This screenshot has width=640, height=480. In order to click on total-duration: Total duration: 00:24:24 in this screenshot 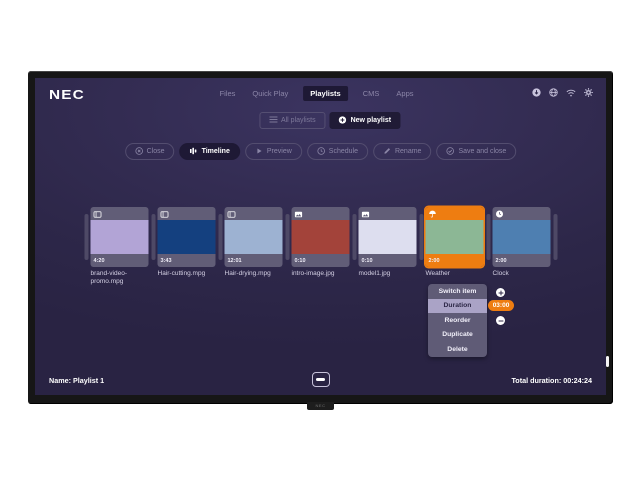, I will do `click(551, 380)`.